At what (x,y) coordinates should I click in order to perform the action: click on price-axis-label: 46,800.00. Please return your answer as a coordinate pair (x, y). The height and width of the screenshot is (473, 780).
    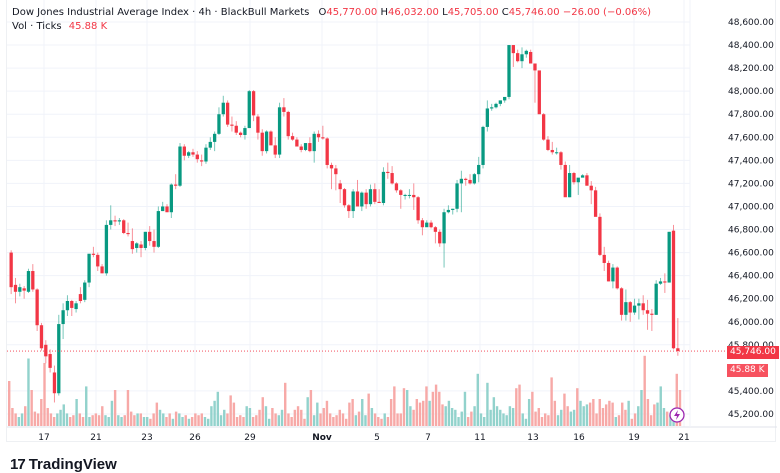
    Looking at the image, I should click on (751, 231).